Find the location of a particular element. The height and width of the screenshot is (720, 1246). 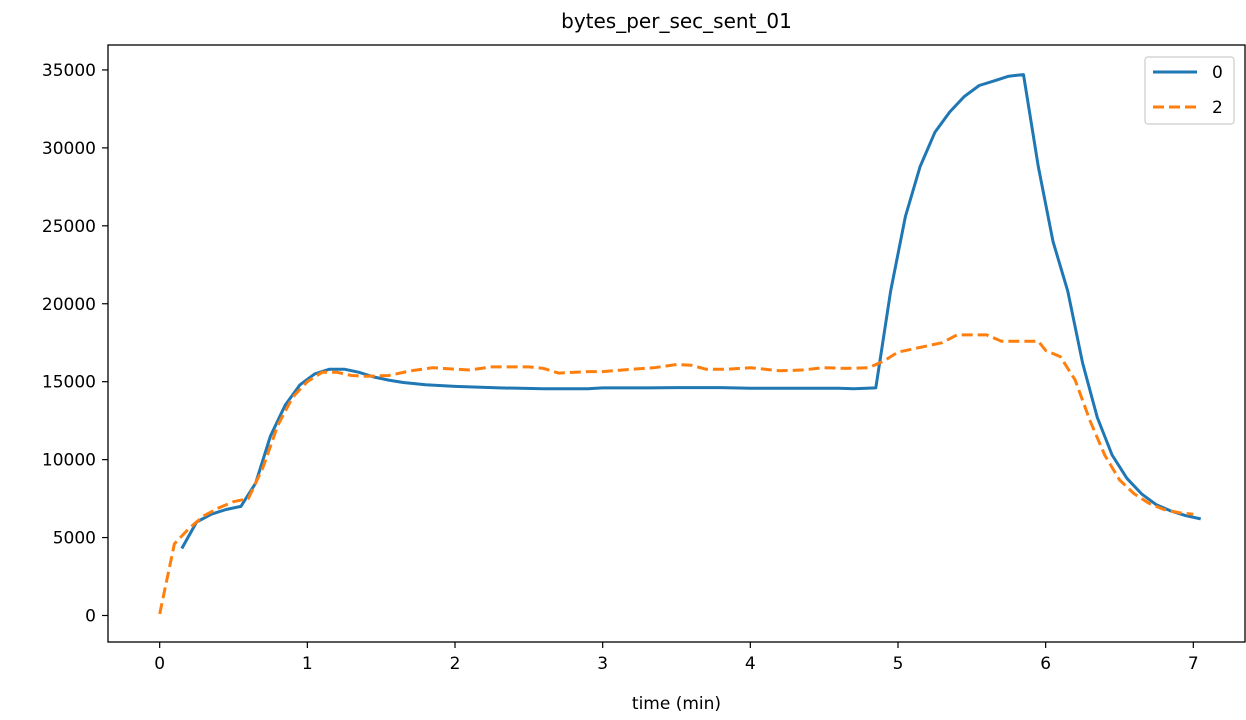

y-tick-label: 25000 is located at coordinates (69, 227).